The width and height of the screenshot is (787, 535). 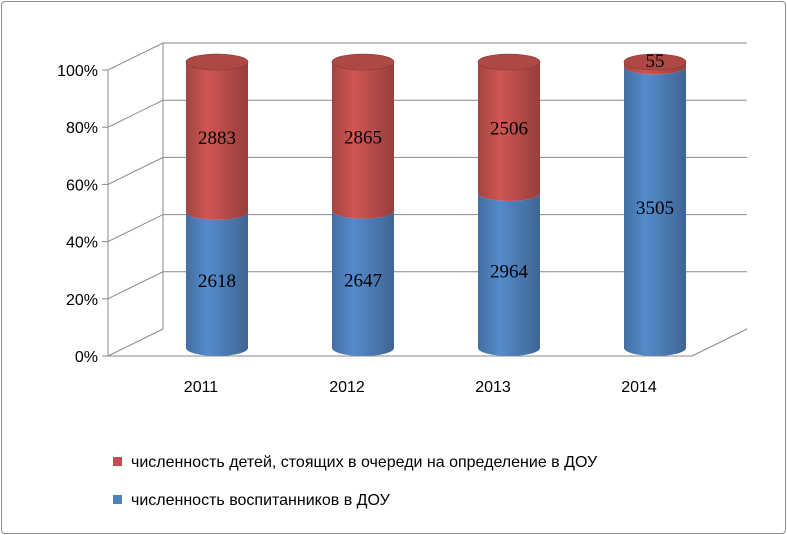 What do you see at coordinates (82, 185) in the screenshot?
I see `y-tick-label: 60%` at bounding box center [82, 185].